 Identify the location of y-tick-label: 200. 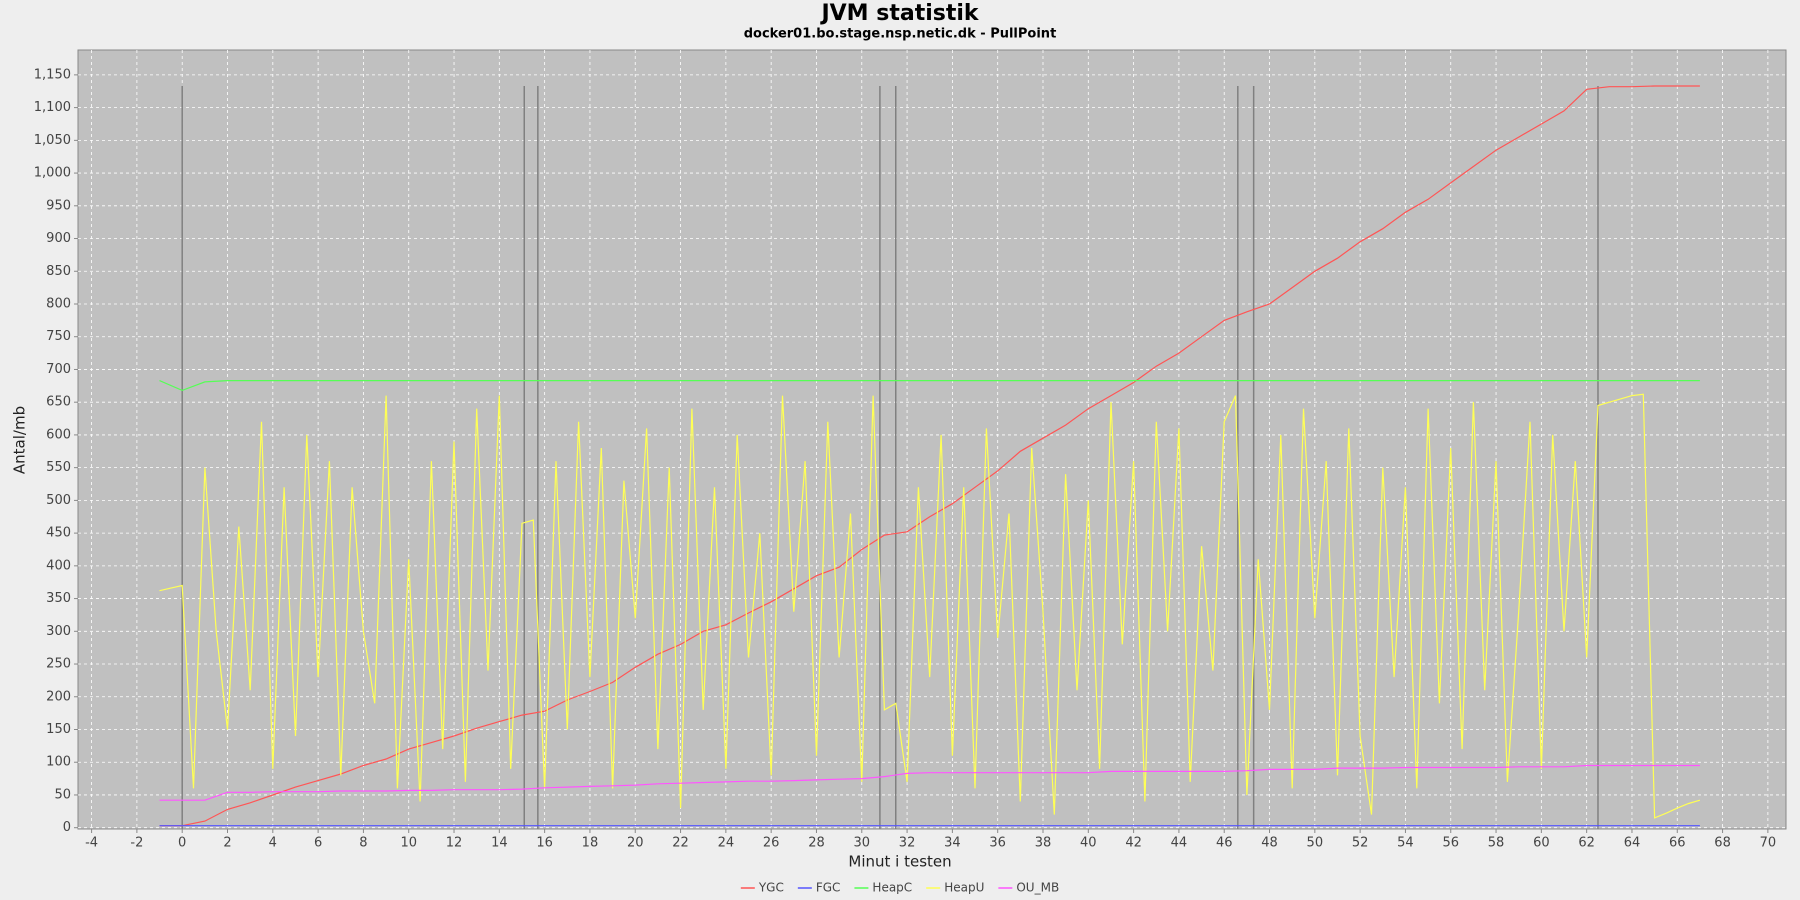
(58, 696).